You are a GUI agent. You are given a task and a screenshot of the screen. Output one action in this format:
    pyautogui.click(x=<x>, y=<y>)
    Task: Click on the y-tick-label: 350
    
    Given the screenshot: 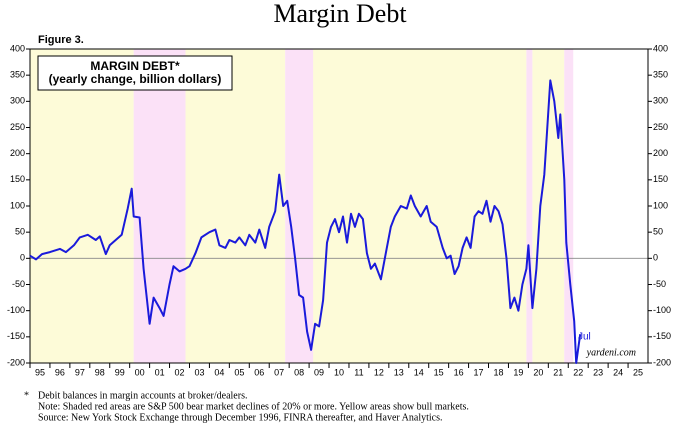 What is the action you would take?
    pyautogui.click(x=17, y=75)
    